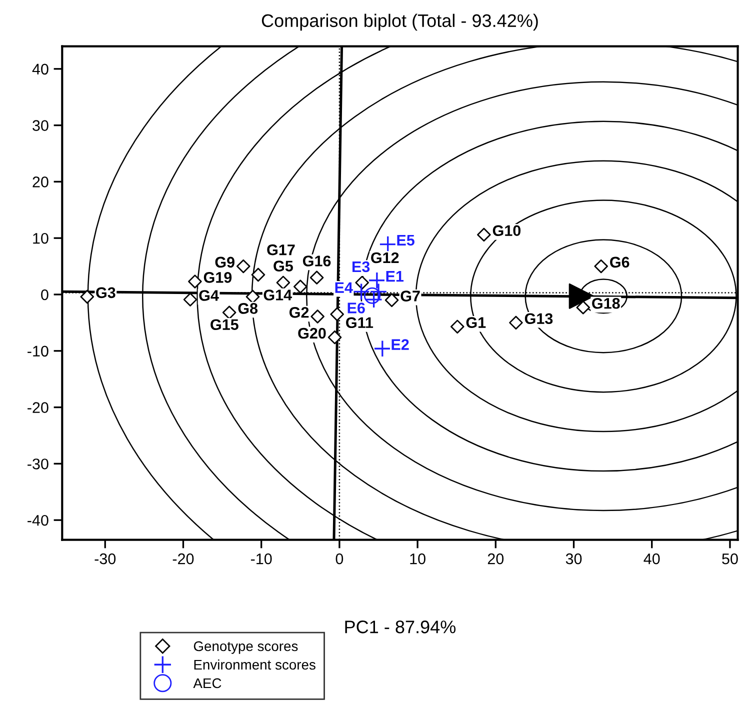 The width and height of the screenshot is (740, 702). What do you see at coordinates (248, 308) in the screenshot?
I see `data-label: G8` at bounding box center [248, 308].